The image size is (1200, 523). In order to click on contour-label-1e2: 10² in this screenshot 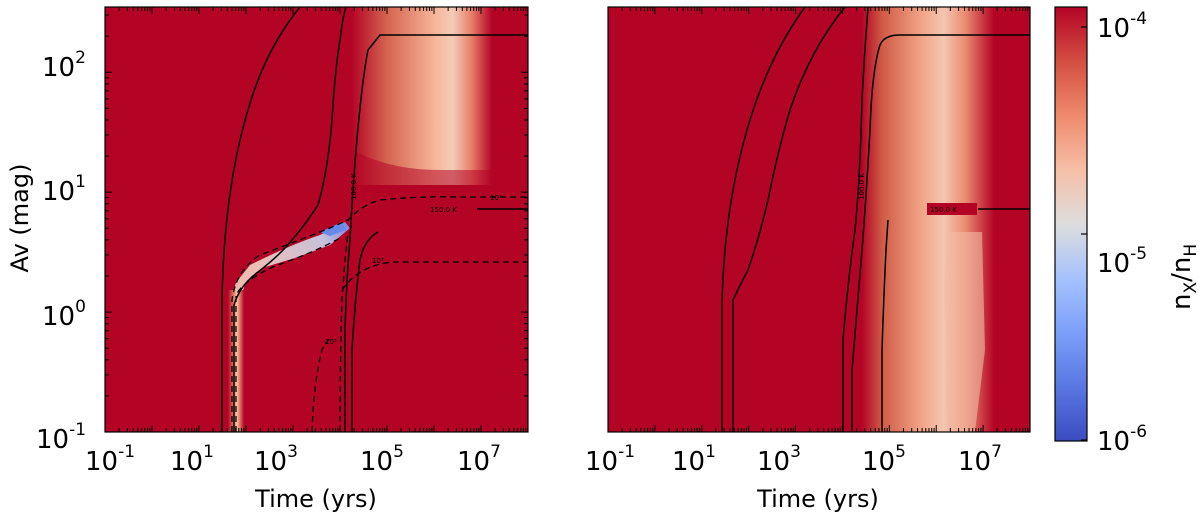, I will do `click(496, 198)`.